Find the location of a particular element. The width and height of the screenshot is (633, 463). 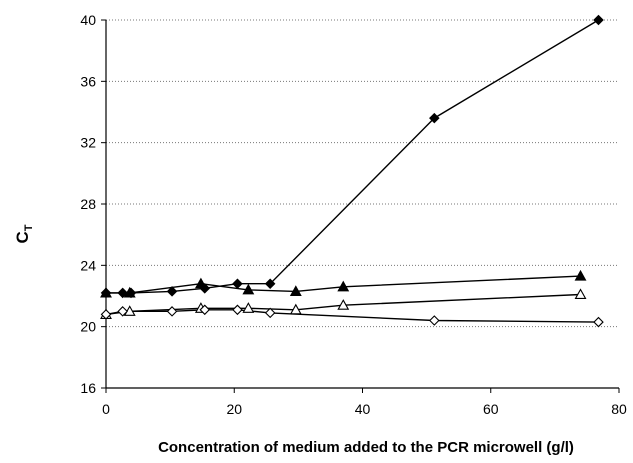

x-tick-label-80: 80 is located at coordinates (619, 409).